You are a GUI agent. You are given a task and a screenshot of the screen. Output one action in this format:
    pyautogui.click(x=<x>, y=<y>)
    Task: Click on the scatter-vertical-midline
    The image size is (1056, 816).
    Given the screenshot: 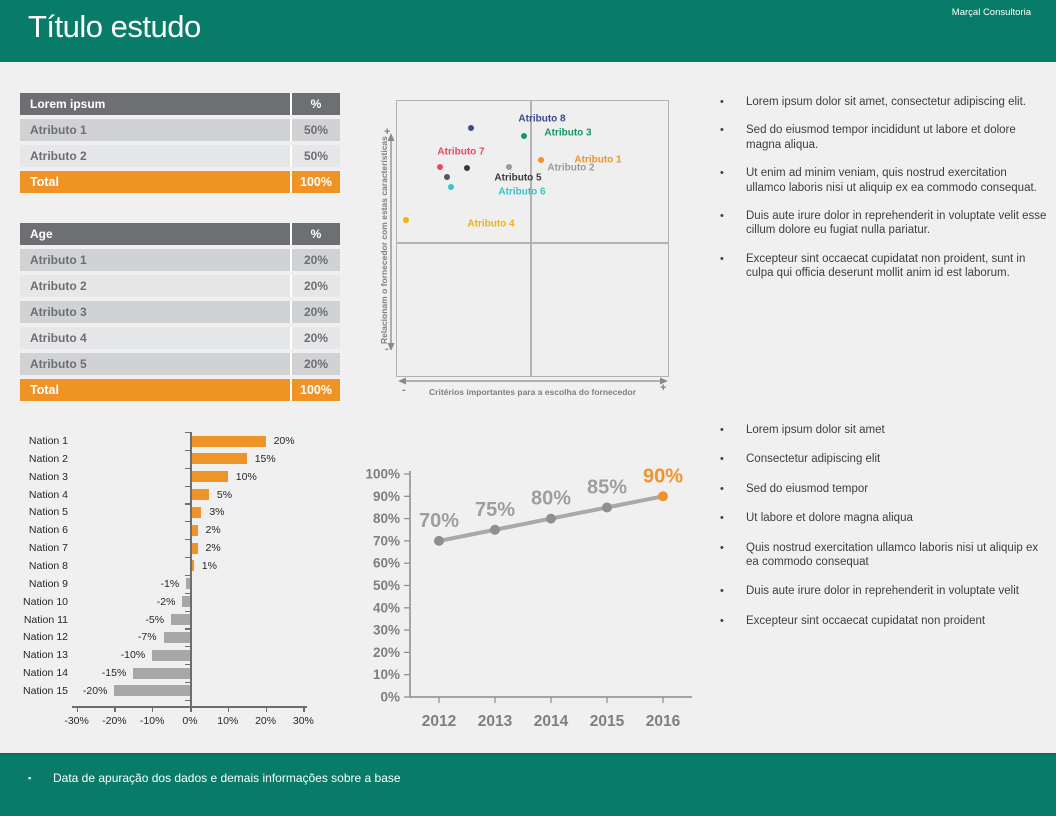 What is the action you would take?
    pyautogui.click(x=531, y=238)
    